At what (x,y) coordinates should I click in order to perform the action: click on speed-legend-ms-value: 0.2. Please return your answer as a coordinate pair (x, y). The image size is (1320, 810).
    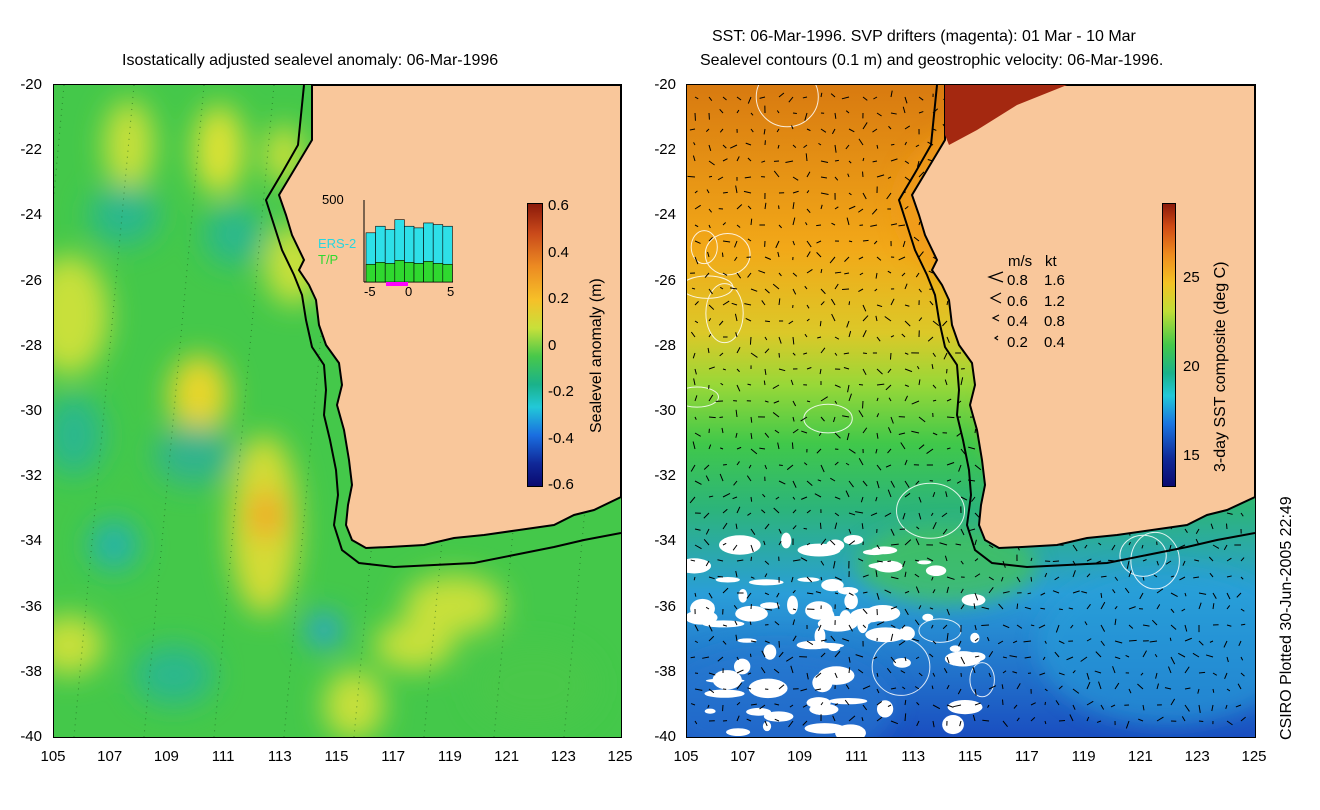
    Looking at the image, I should click on (1017, 342).